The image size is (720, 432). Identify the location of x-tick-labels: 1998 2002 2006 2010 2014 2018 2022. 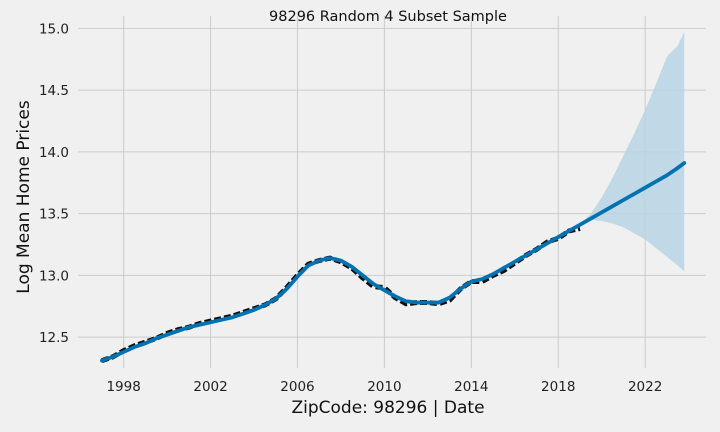
(384, 387).